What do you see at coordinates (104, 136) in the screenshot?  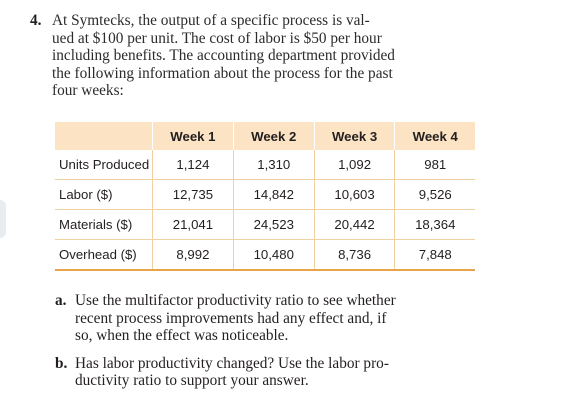 I see `header-blank` at bounding box center [104, 136].